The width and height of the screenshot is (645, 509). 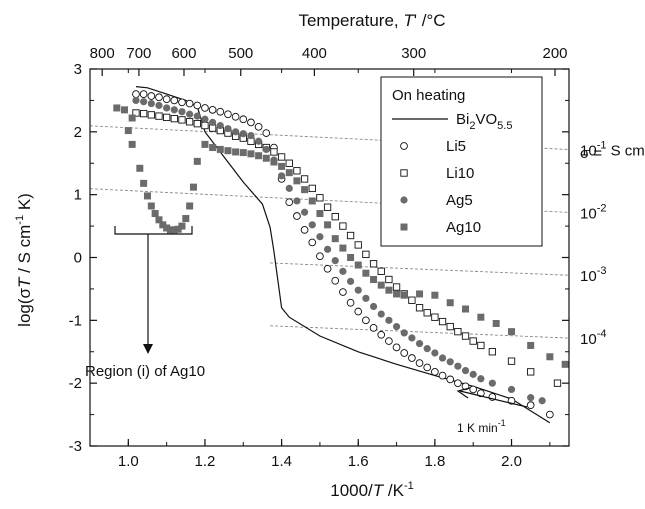 I want to click on rate-label: 1 K min-1, so click(x=481, y=426).